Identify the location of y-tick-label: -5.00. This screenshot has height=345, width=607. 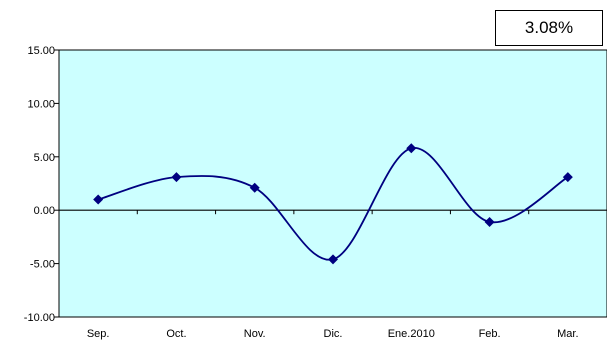
(42, 265).